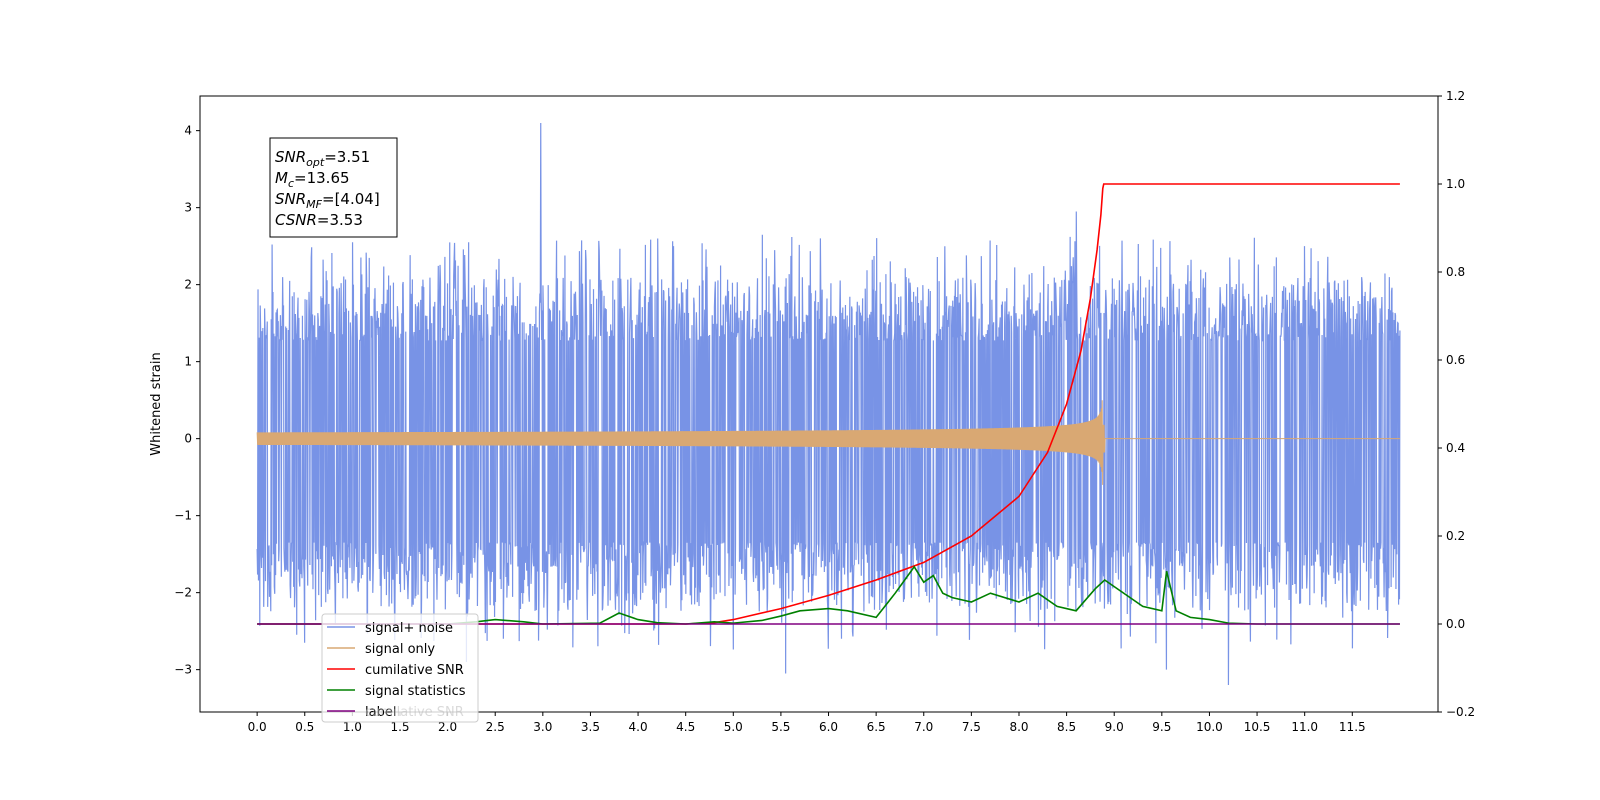  What do you see at coordinates (188, 131) in the screenshot?
I see `y-tick-label: 4` at bounding box center [188, 131].